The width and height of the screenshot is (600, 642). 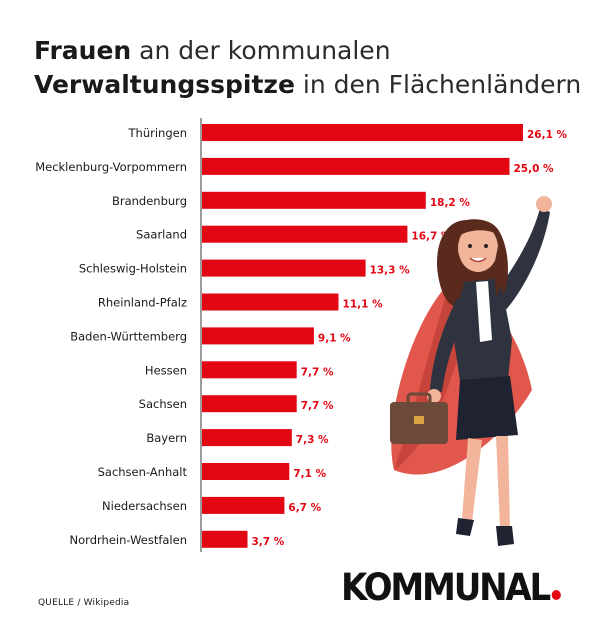 I want to click on category-label: Baden-Württemberg, so click(x=128, y=336).